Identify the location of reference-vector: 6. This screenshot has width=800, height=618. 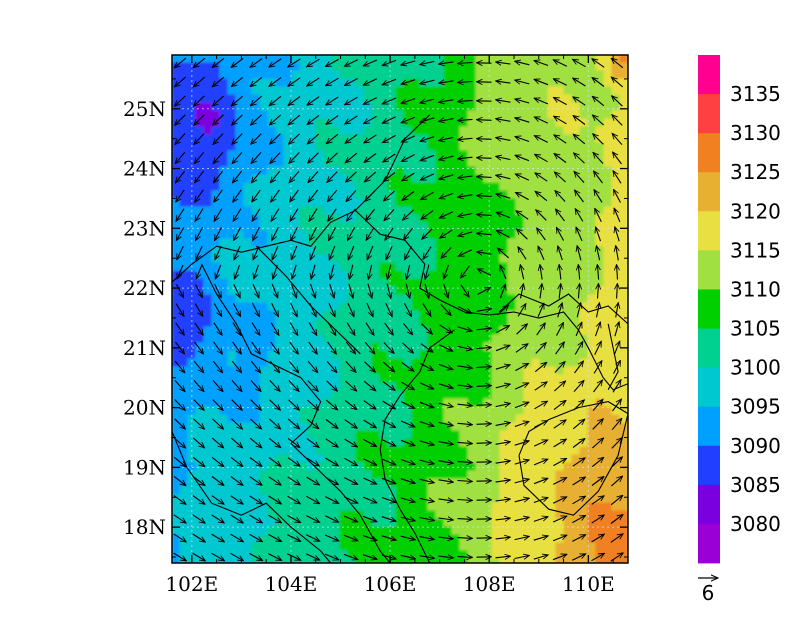
(708, 591).